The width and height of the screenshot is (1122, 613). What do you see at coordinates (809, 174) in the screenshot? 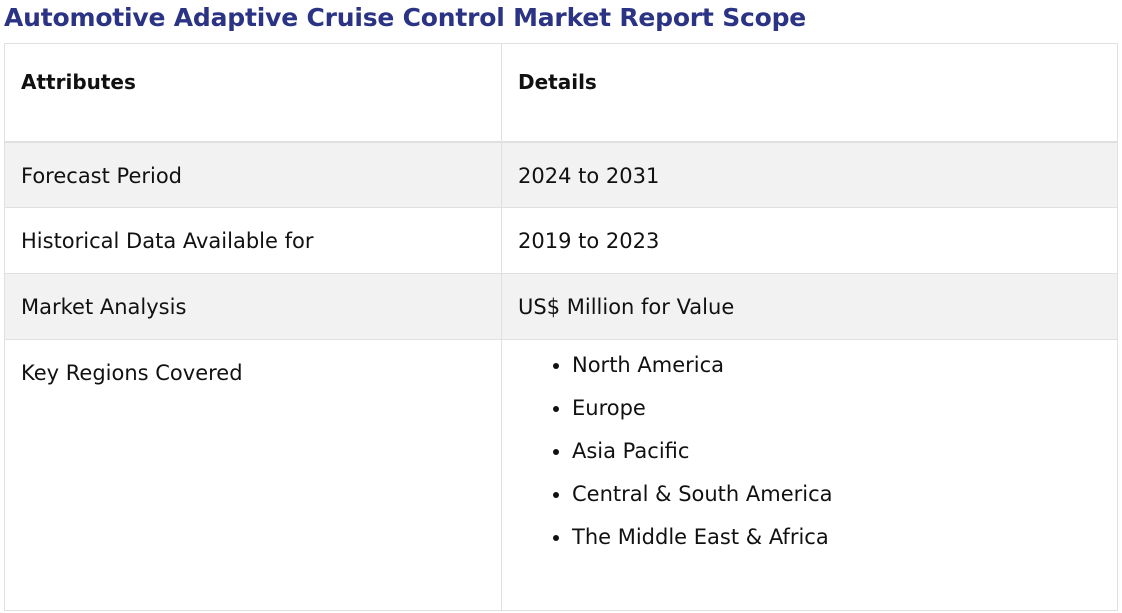
I see `detail-cell: 2024 to 2031` at bounding box center [809, 174].